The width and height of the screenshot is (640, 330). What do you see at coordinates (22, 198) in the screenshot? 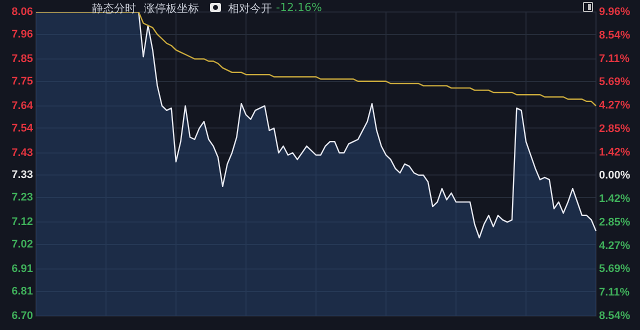
I see `y-tick-label: 7.23` at bounding box center [22, 198].